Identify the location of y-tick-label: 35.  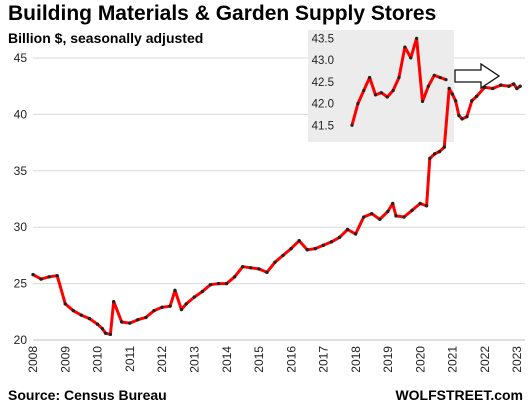
(21, 171).